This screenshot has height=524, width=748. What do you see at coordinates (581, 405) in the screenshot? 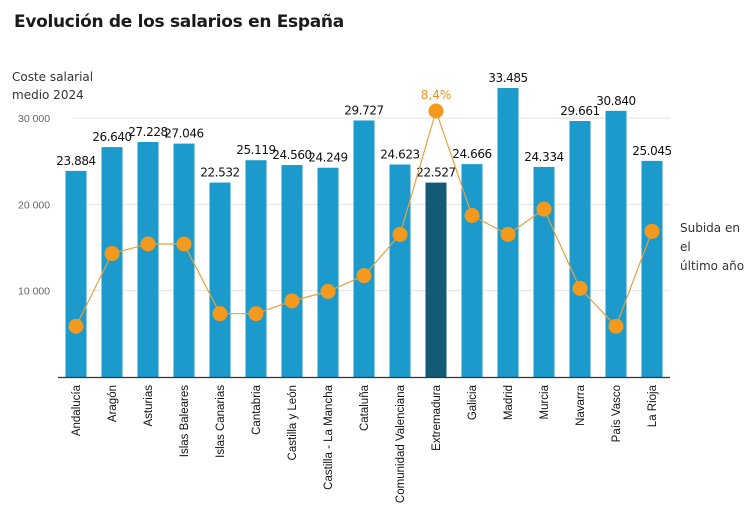
I see `category-label: Navarra` at bounding box center [581, 405].